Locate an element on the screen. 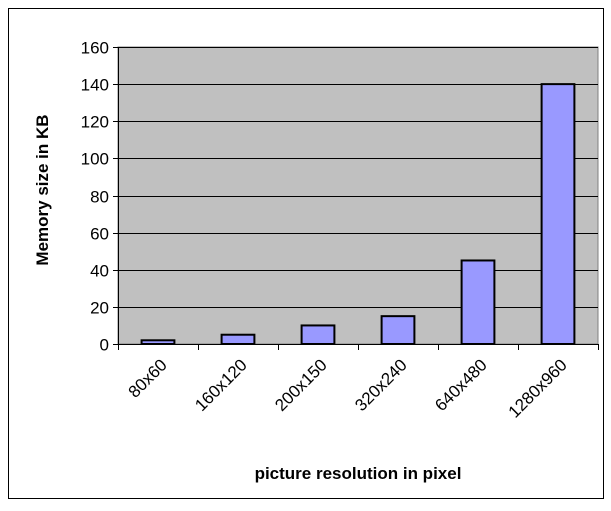  y-tick-label: 160 is located at coordinates (95, 48).